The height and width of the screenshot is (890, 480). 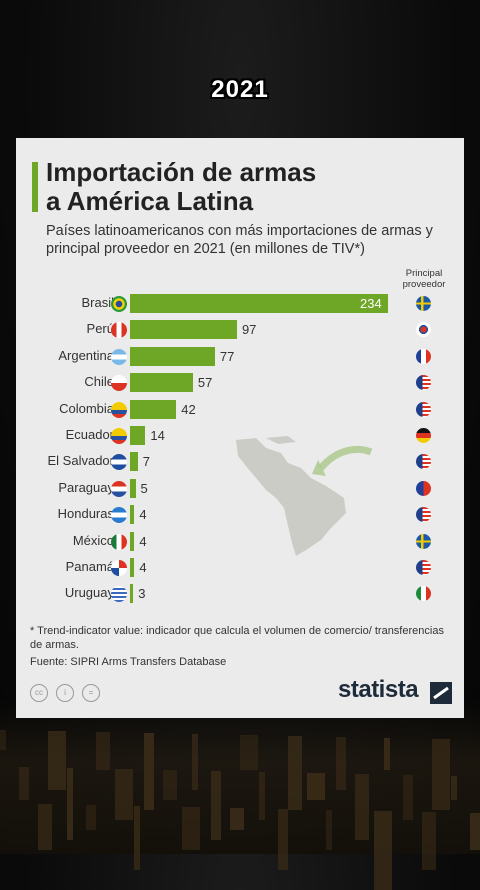 I want to click on country-label: Honduras, so click(x=85, y=514).